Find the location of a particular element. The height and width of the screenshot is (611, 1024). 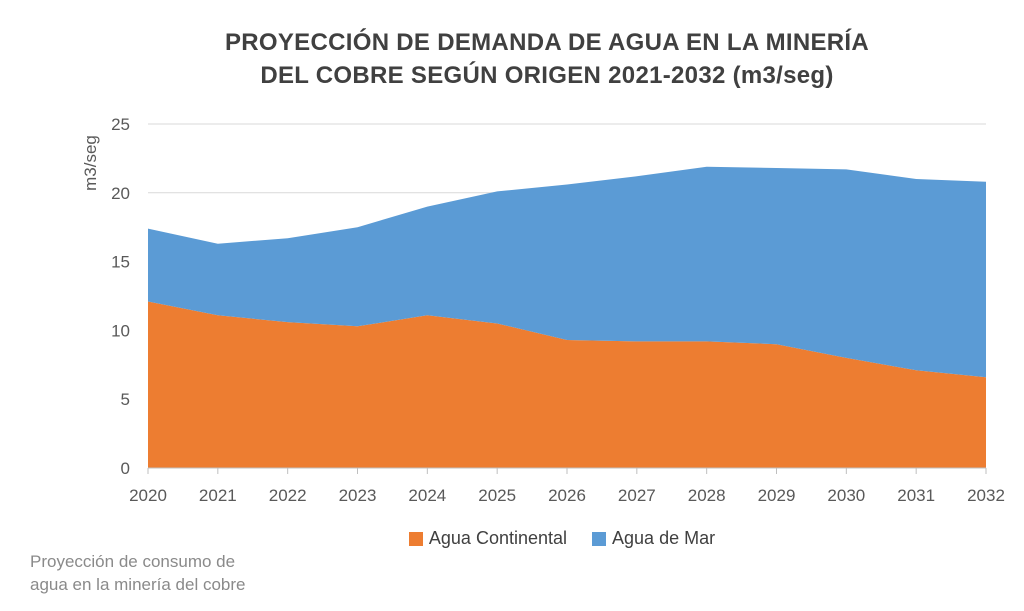

y-axis-ticks: 0 5 10 15 20 25 is located at coordinates (120, 296).